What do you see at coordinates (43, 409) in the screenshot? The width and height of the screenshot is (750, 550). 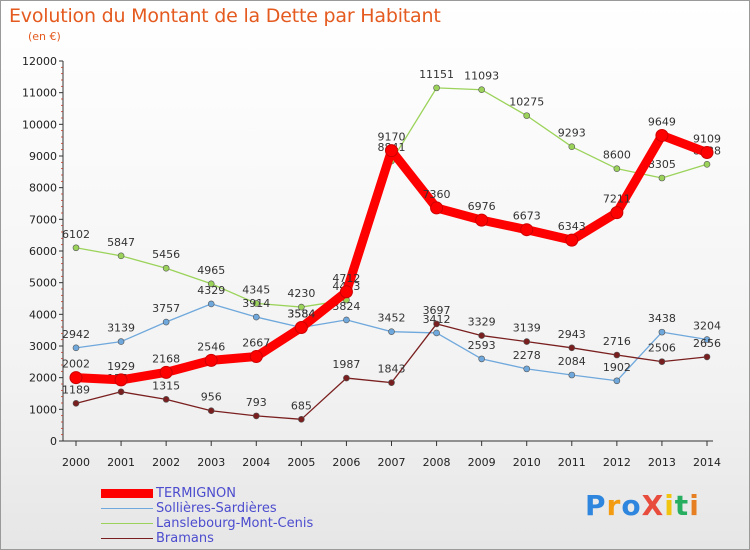 I see `y-tick-label: 1000` at bounding box center [43, 409].